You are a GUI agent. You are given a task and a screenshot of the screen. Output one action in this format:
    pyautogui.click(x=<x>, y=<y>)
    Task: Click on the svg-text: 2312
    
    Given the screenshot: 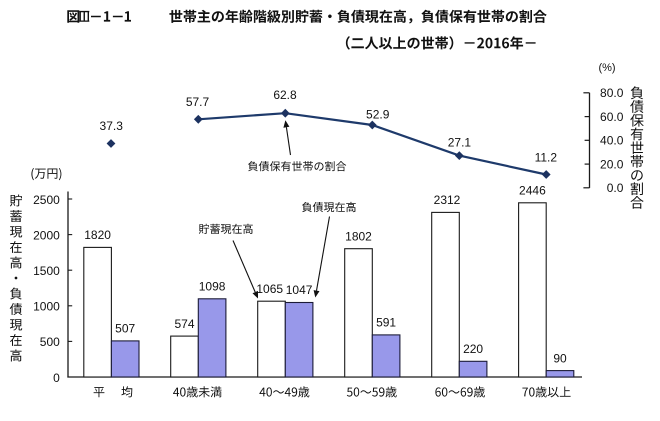 What is the action you would take?
    pyautogui.click(x=447, y=200)
    